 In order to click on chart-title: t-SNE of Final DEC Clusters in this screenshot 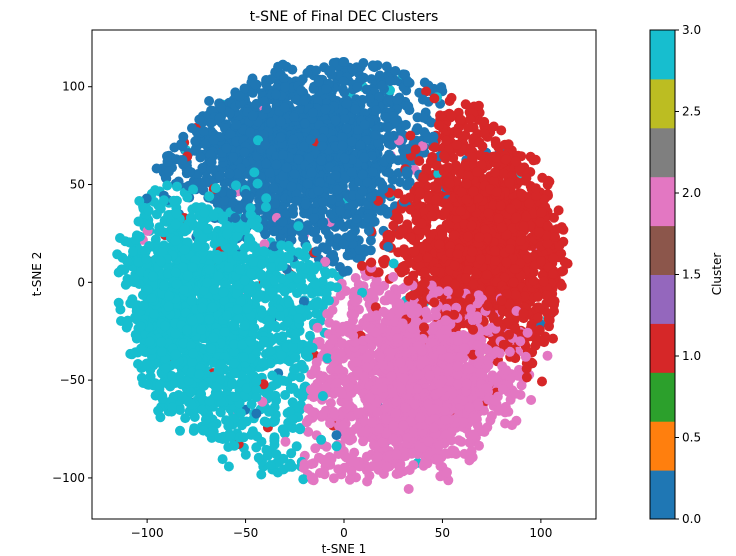, I will do `click(344, 17)`.